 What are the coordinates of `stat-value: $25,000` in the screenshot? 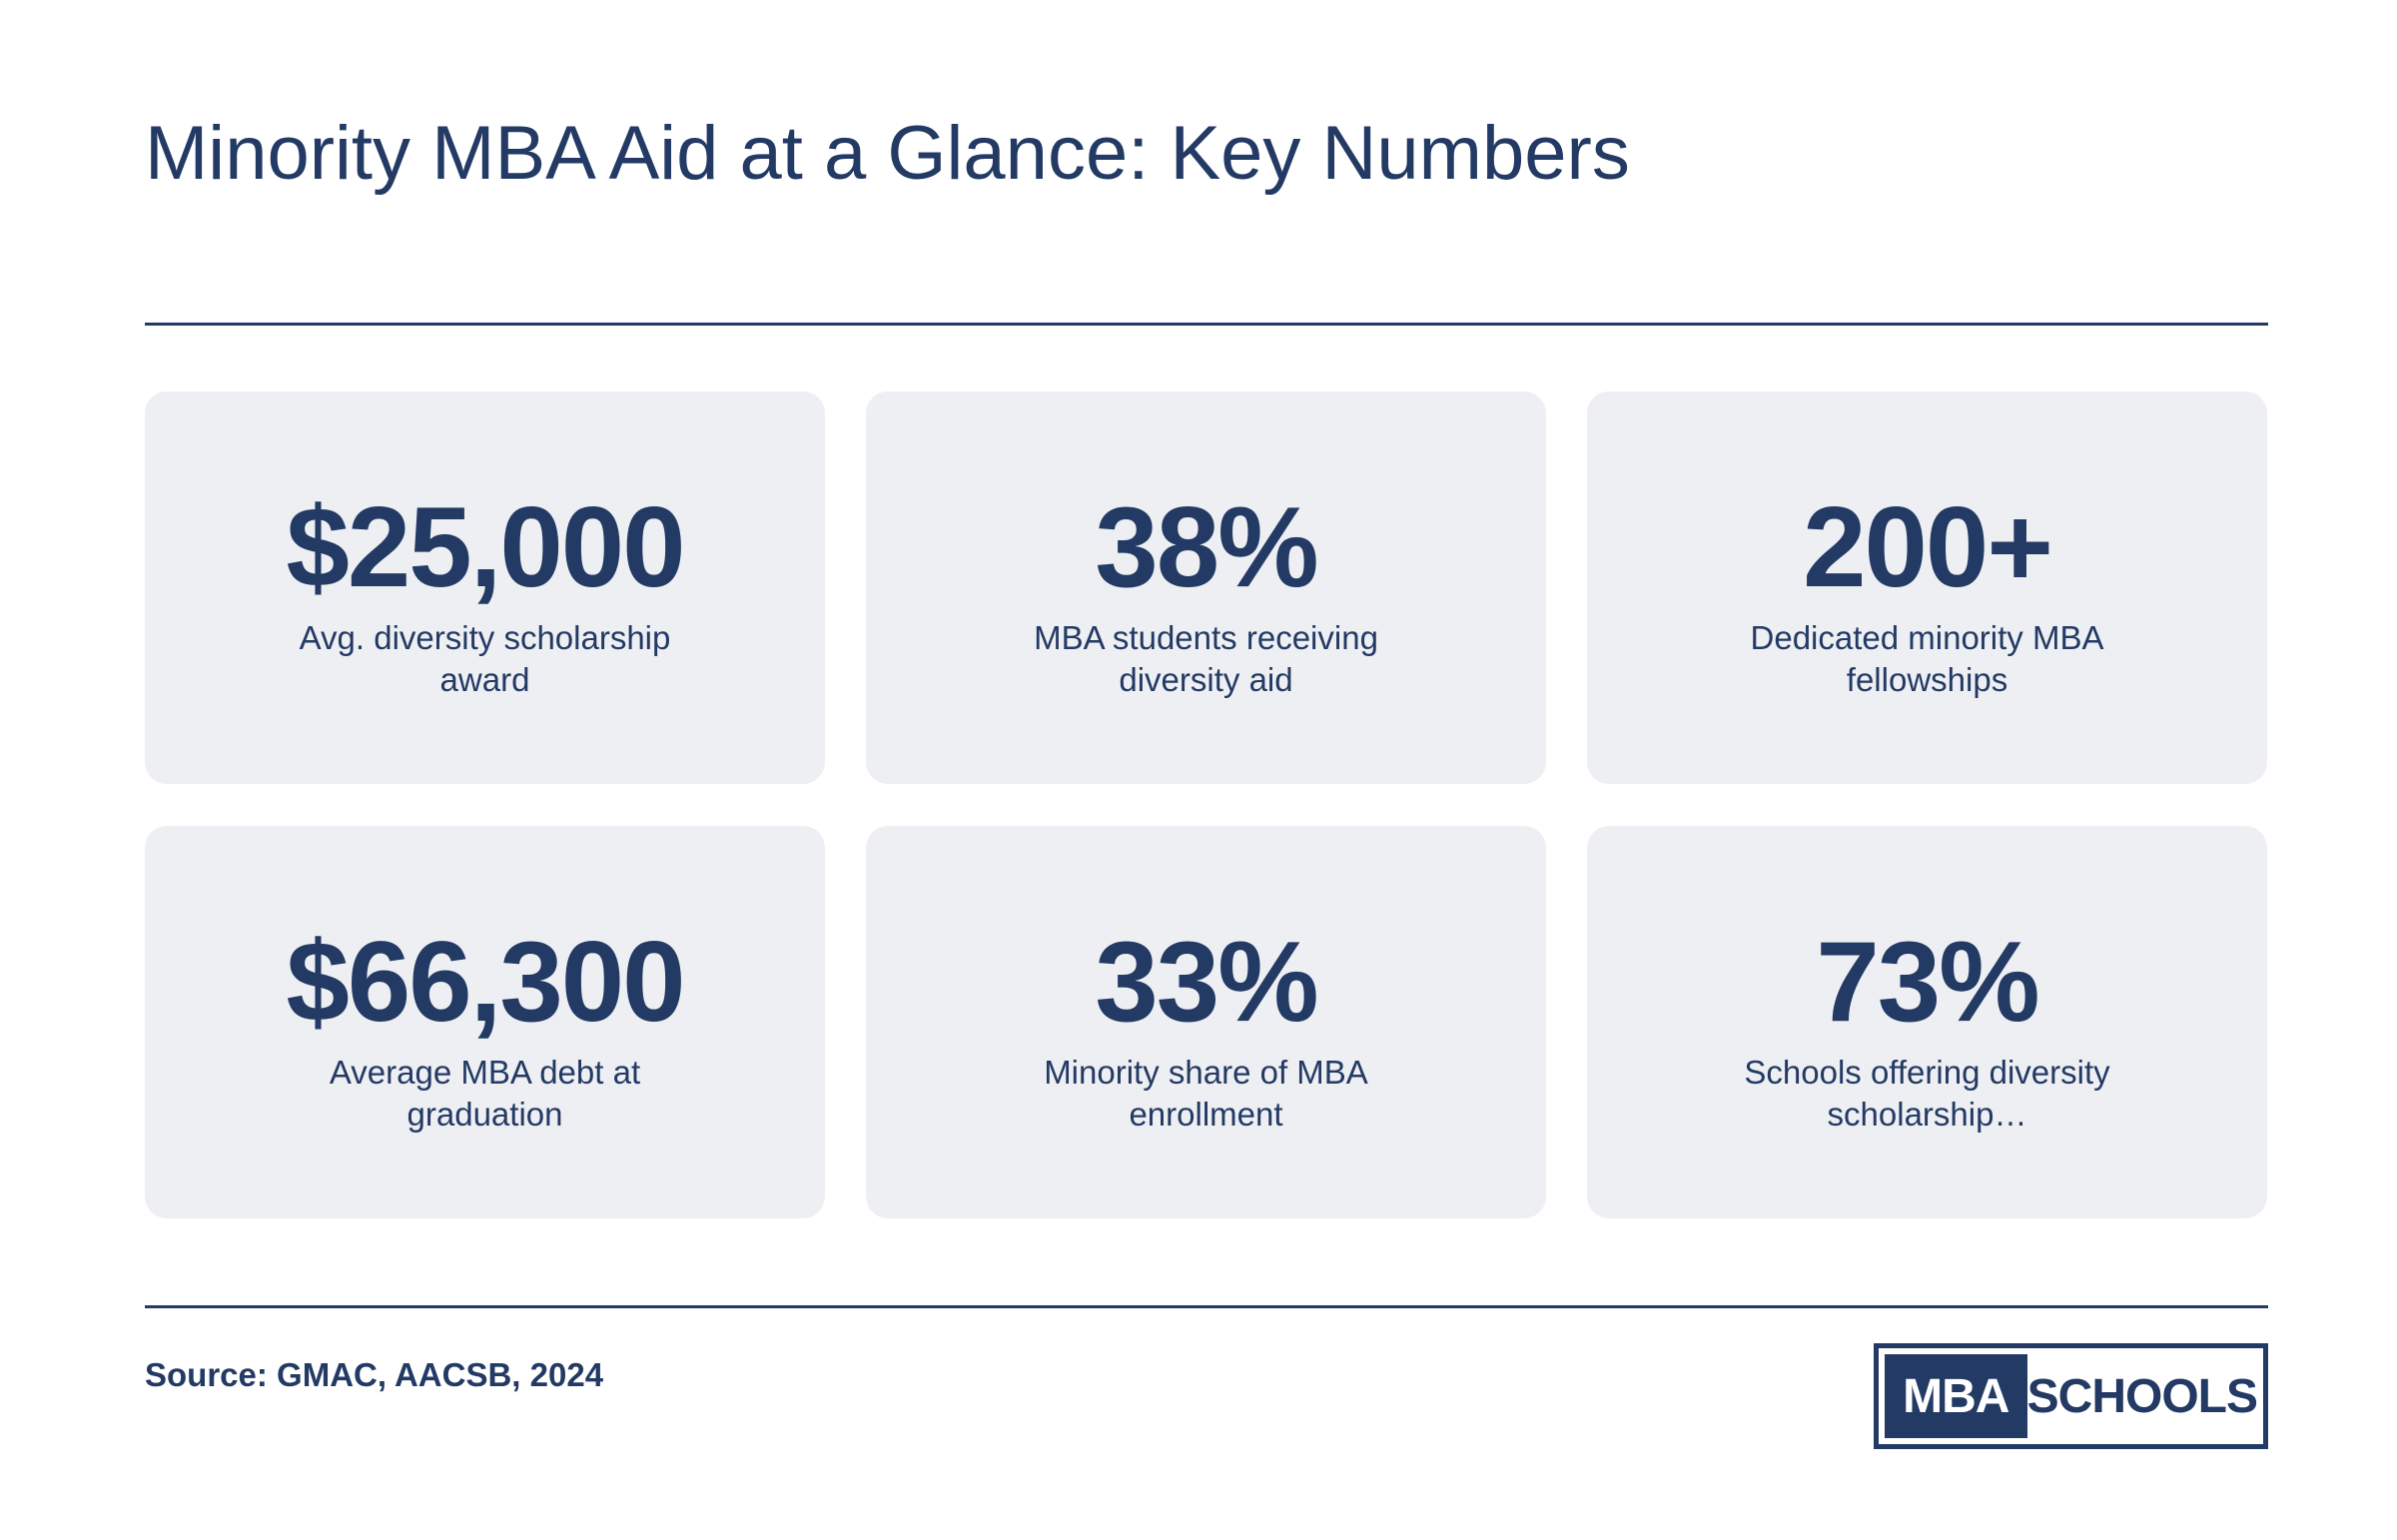 It's located at (486, 547).